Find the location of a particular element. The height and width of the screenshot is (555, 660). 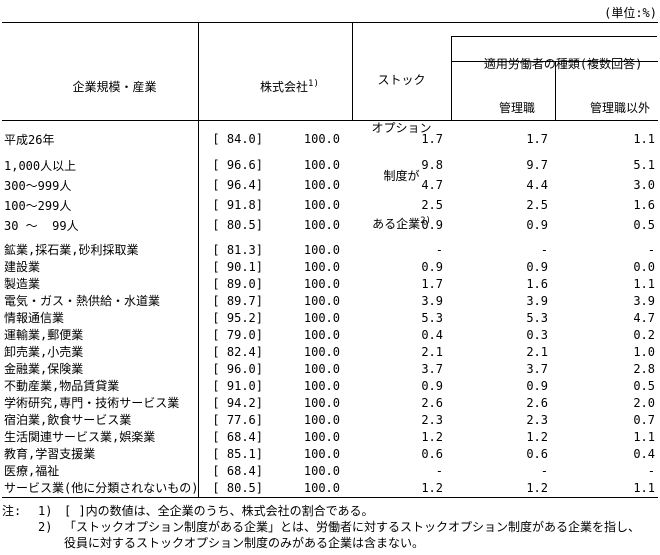

table-row: 宿泊業,飲食サービス業 [ 77.6] 100.0 2.3 2.3 0.7 is located at coordinates (329, 419).